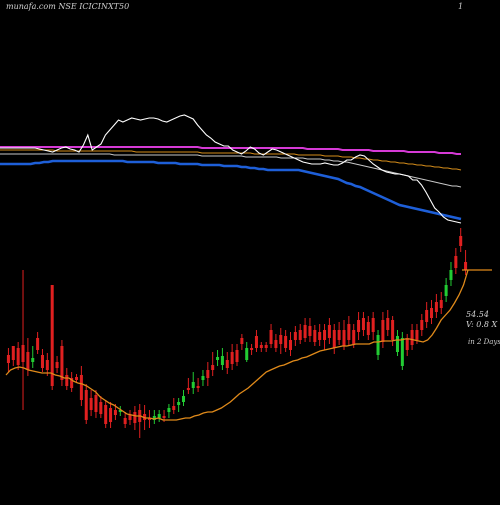 This screenshot has width=500, height=505. Describe the element at coordinates (481, 324) in the screenshot. I see `volume-label: V: 0.8 X` at that location.